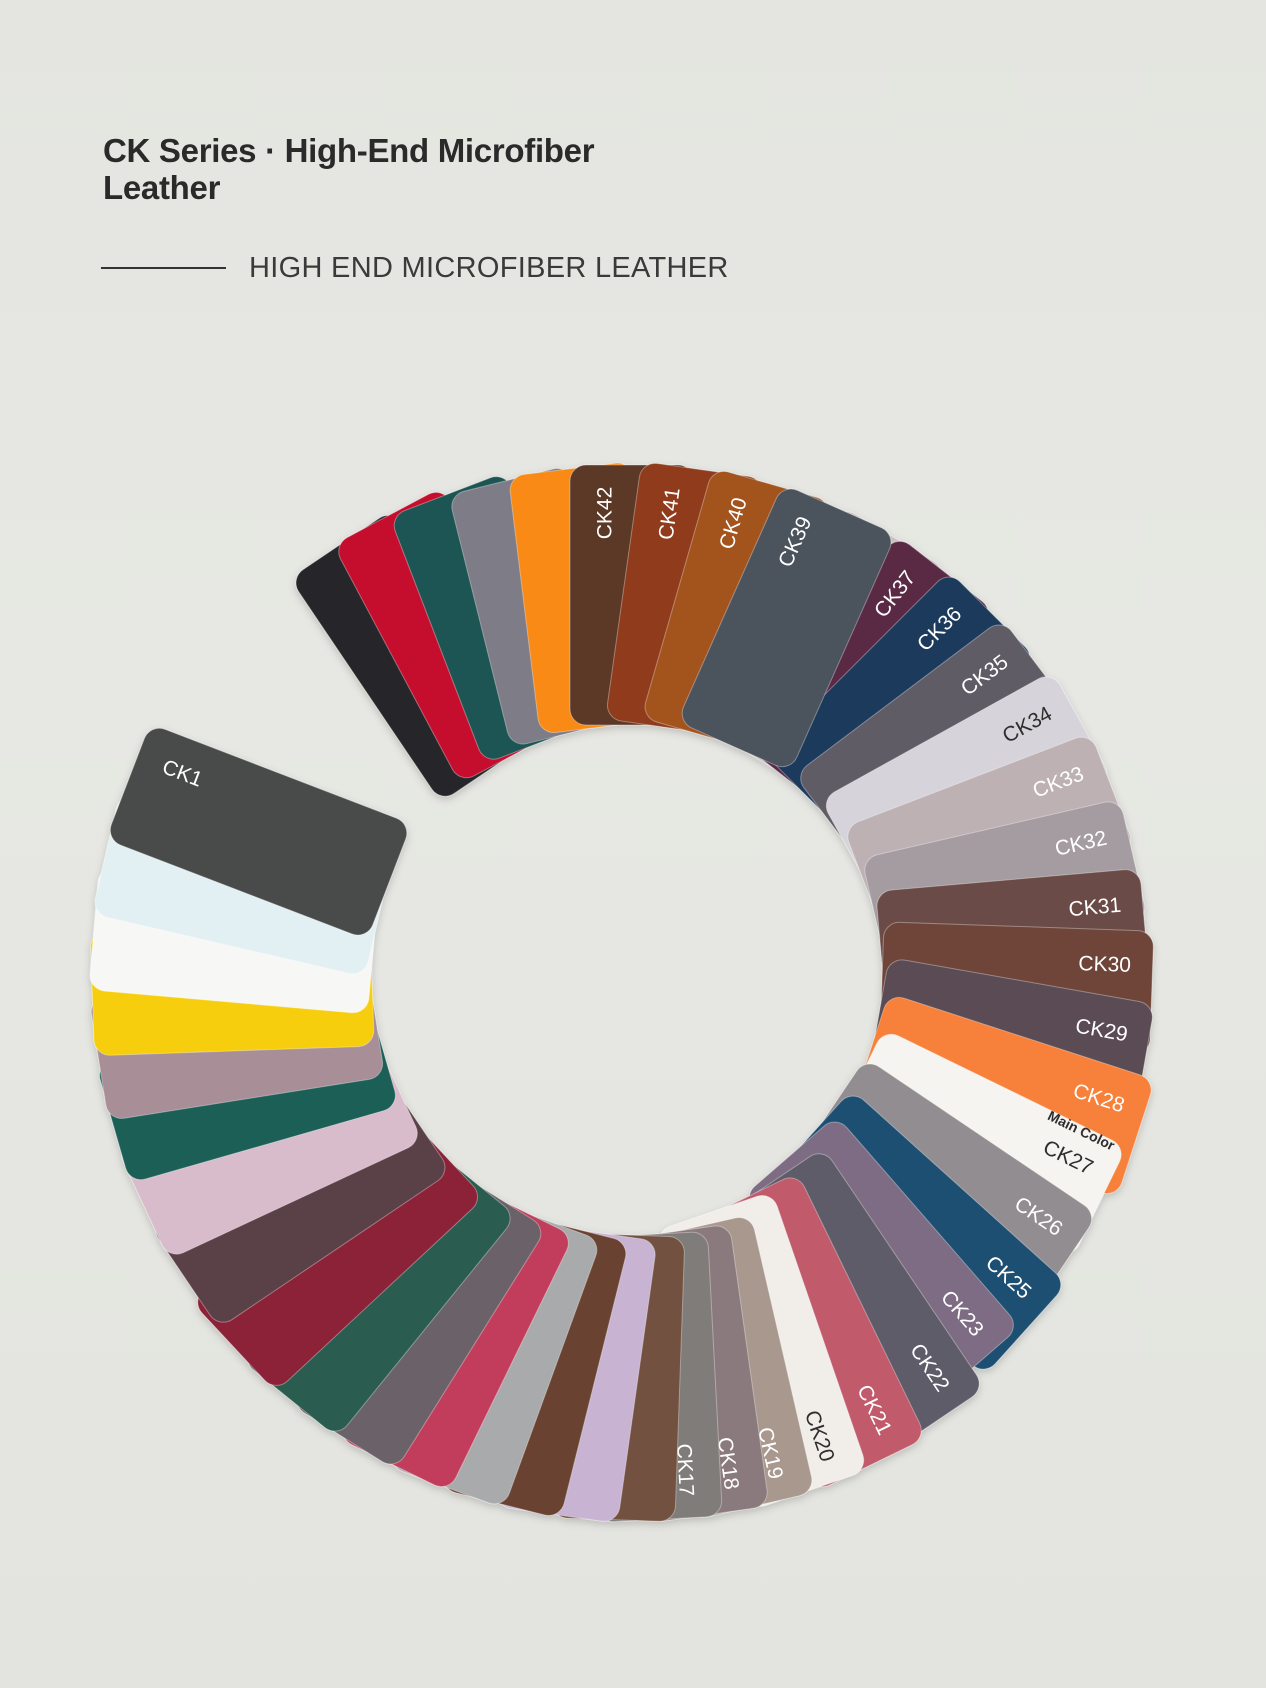  What do you see at coordinates (1104, 964) in the screenshot?
I see `swatch-label-ck30: CK30` at bounding box center [1104, 964].